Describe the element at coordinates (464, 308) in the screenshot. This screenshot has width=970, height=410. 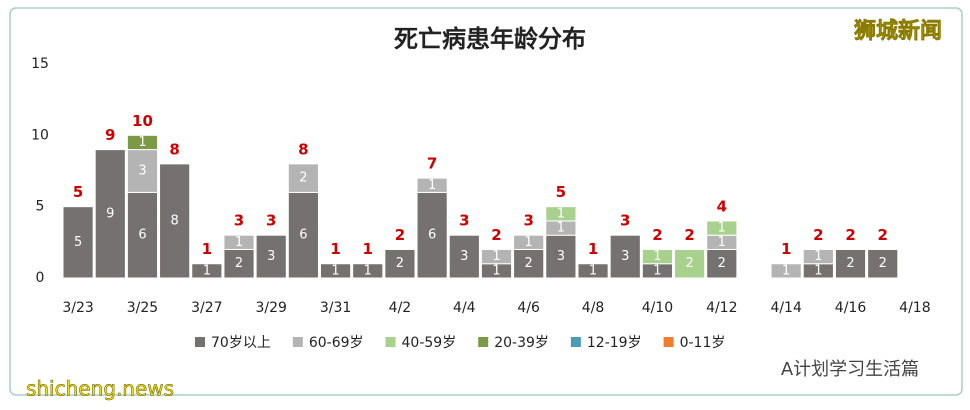
I see `x-tick-label: 4/4` at that location.